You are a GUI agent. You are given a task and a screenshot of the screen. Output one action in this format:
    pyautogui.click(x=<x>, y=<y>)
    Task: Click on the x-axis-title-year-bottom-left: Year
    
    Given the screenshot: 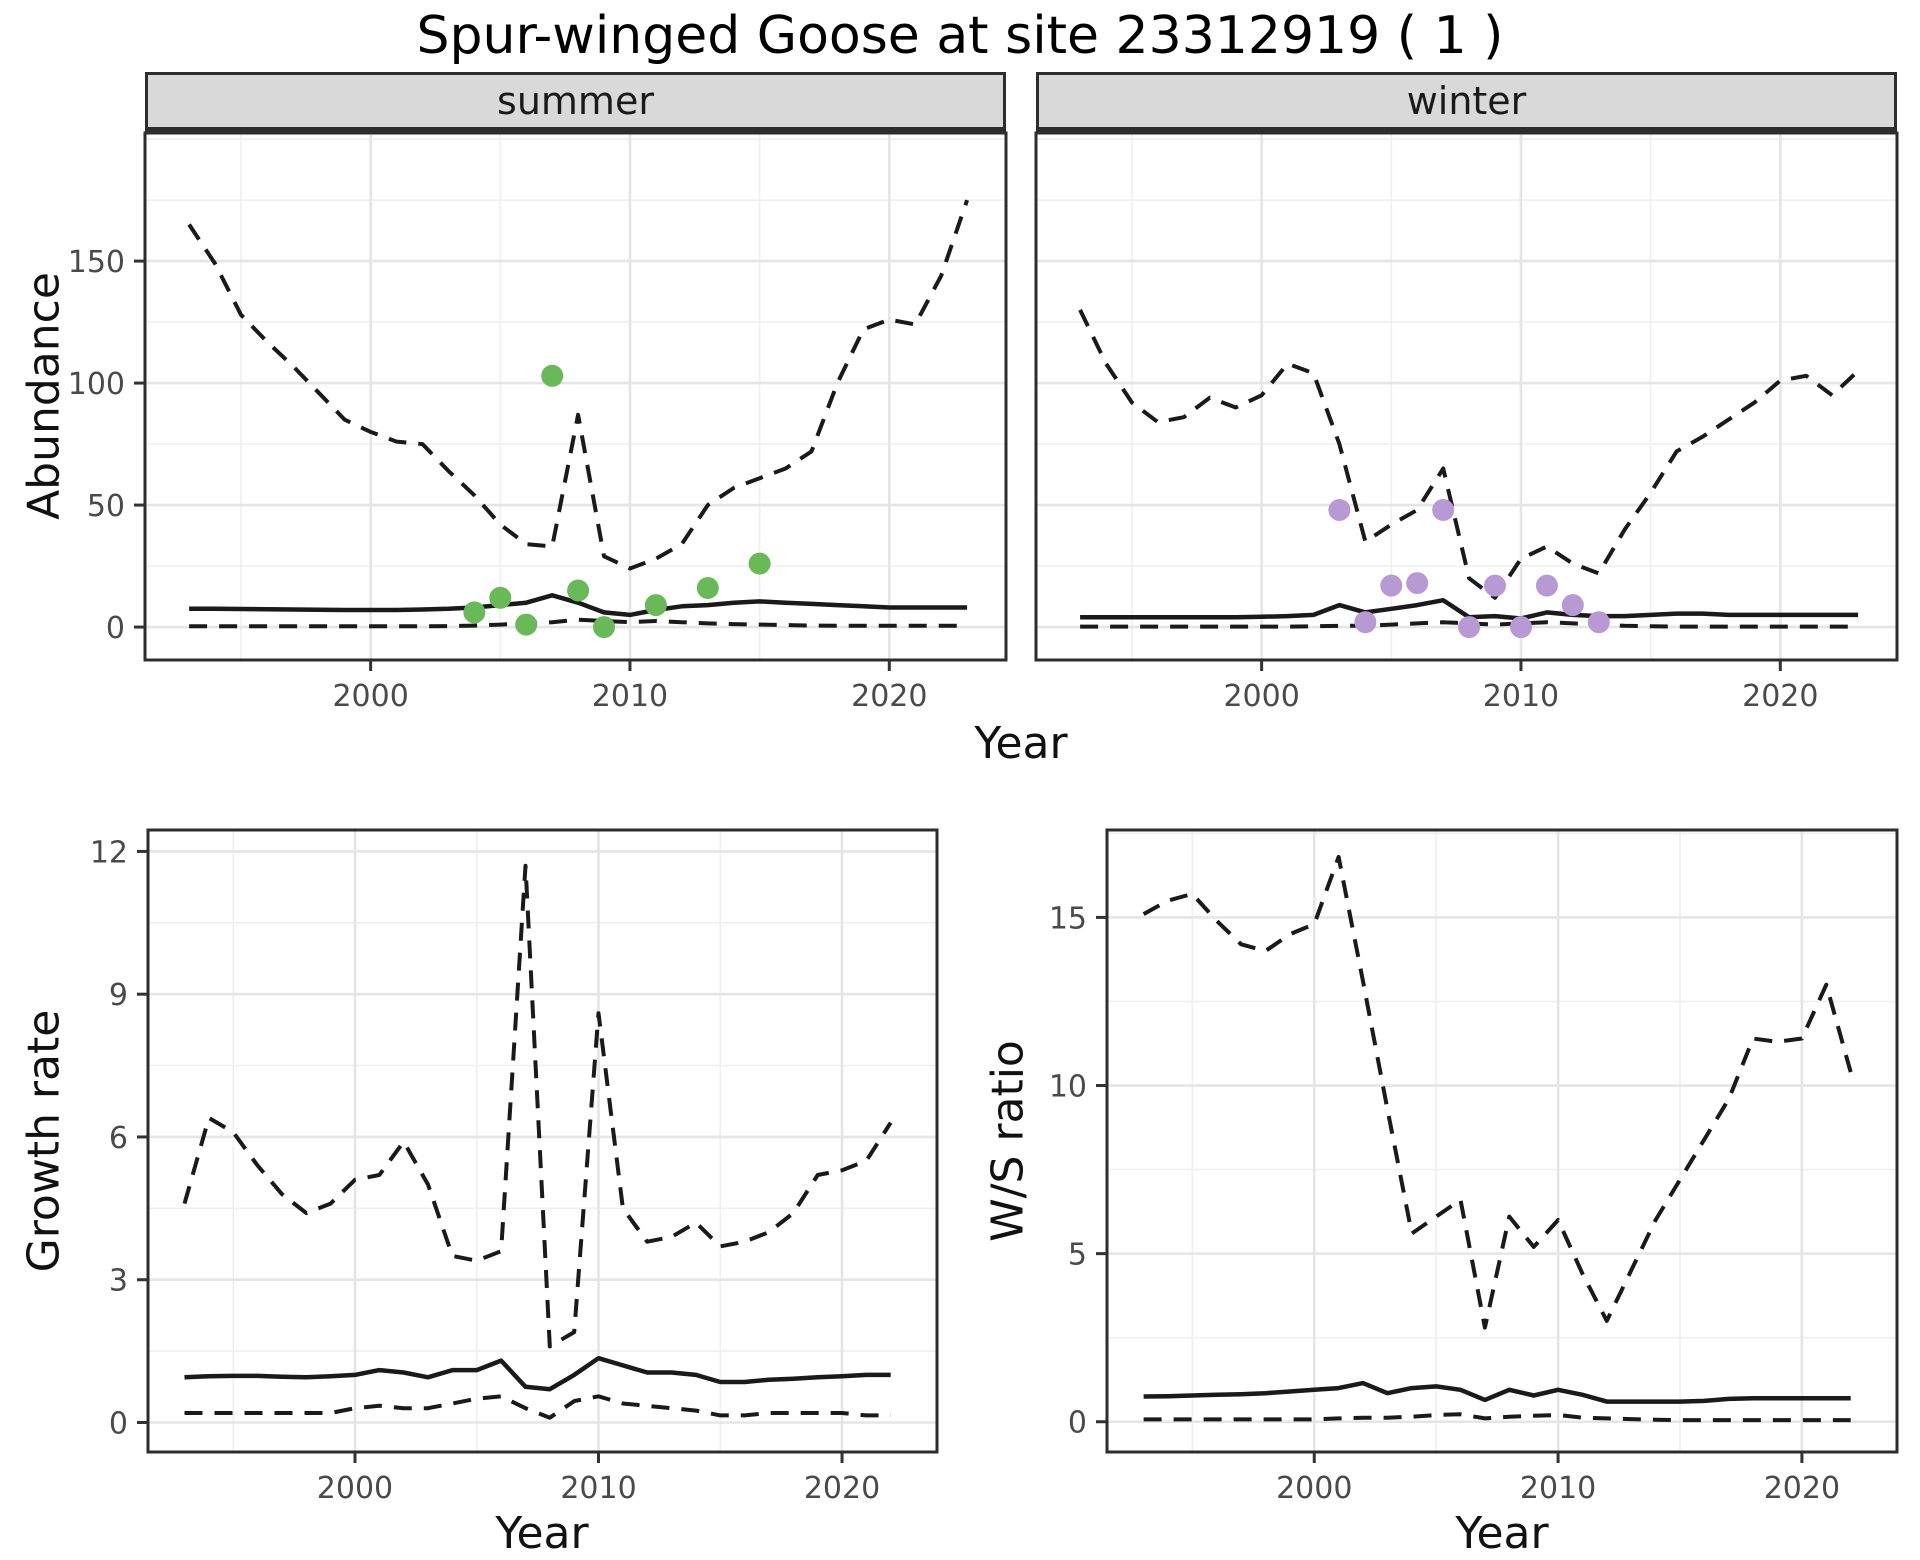 What is the action you would take?
    pyautogui.click(x=542, y=1533)
    